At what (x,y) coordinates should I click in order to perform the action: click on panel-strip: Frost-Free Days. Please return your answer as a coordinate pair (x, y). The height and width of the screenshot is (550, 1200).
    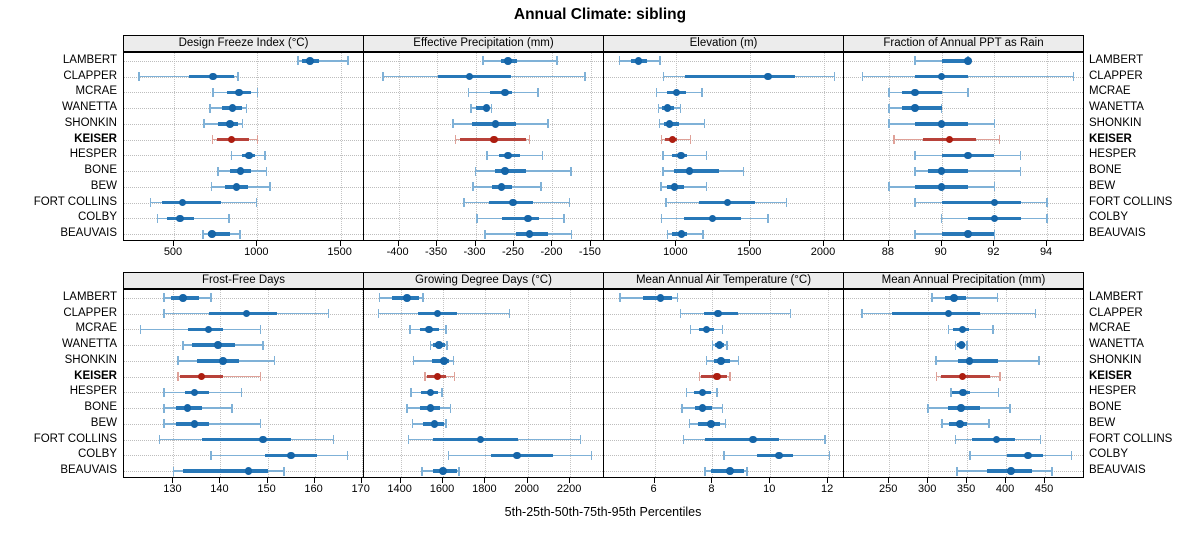
    Looking at the image, I should click on (243, 280).